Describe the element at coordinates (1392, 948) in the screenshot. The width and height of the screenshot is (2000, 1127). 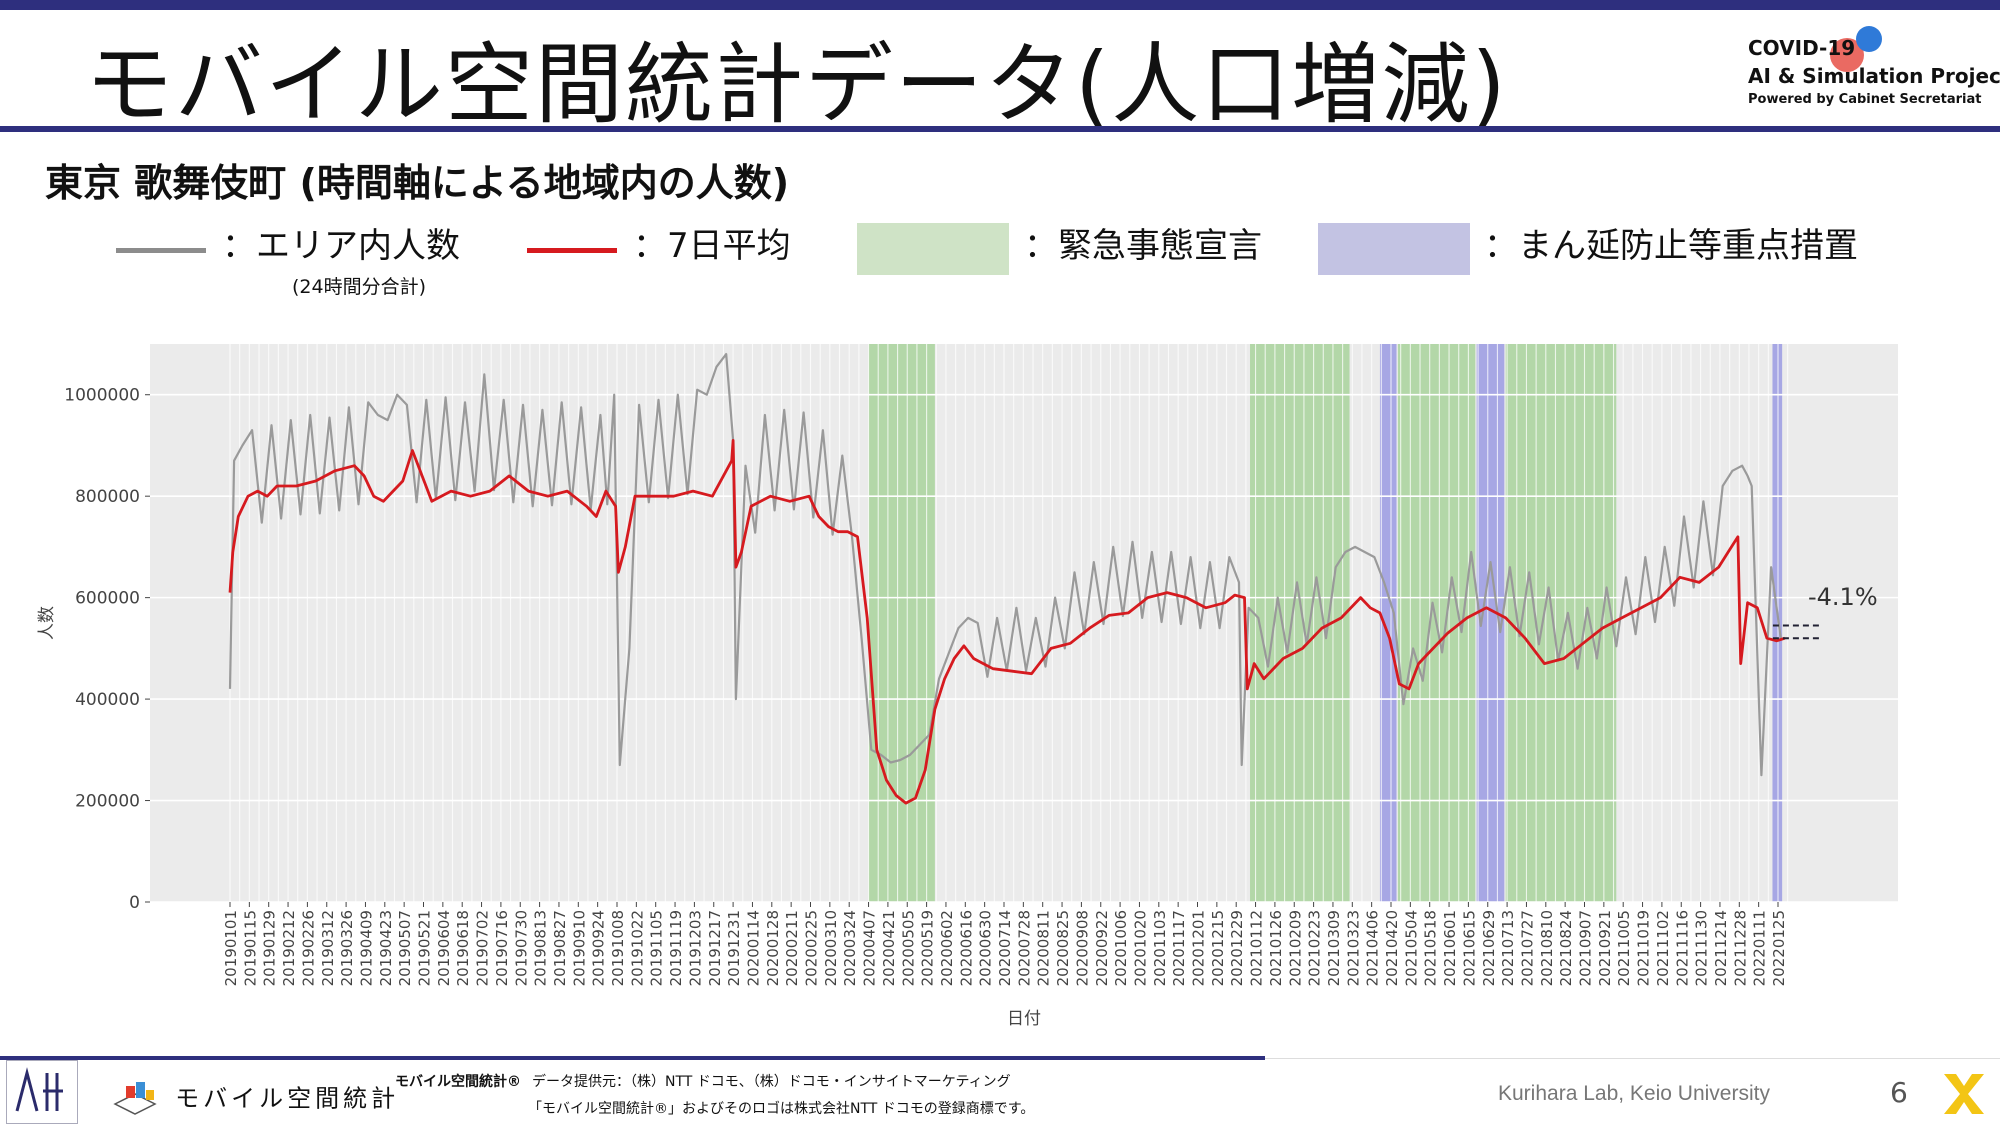
I see `x-tick-label: 20210420` at that location.